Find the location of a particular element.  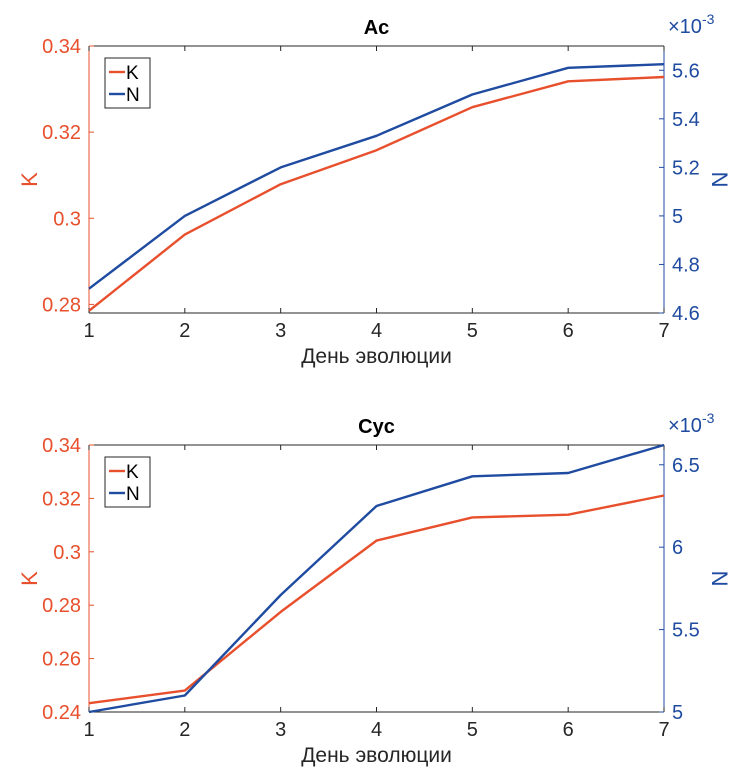

right-y-tick-label: 5.6 is located at coordinates (686, 71).